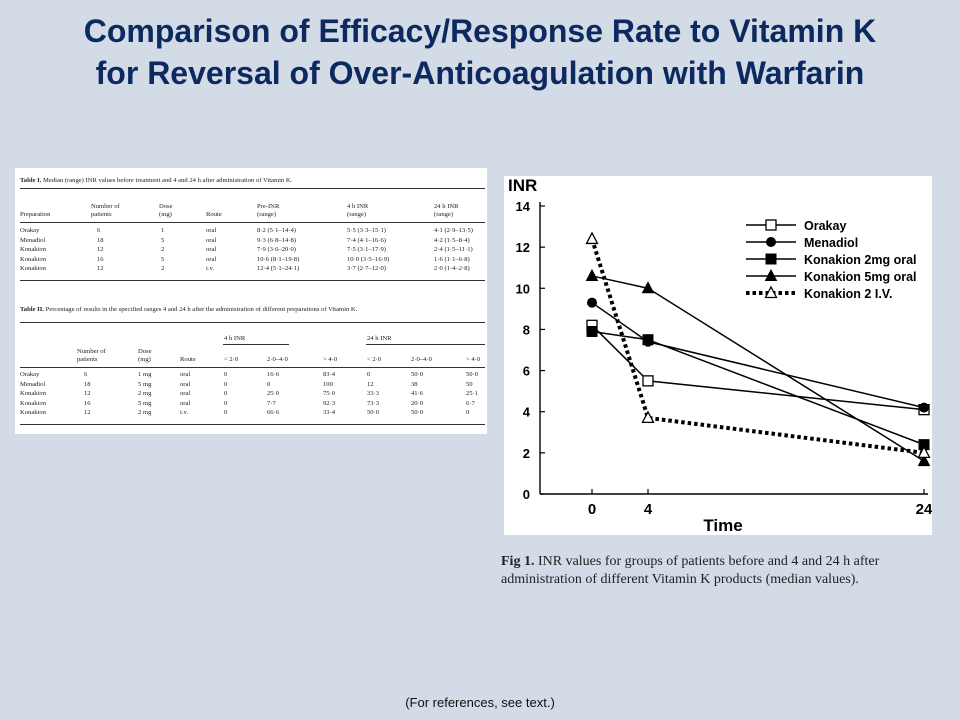 This screenshot has width=960, height=720. Describe the element at coordinates (99, 230) in the screenshot. I see `table1-cell: 6` at that location.